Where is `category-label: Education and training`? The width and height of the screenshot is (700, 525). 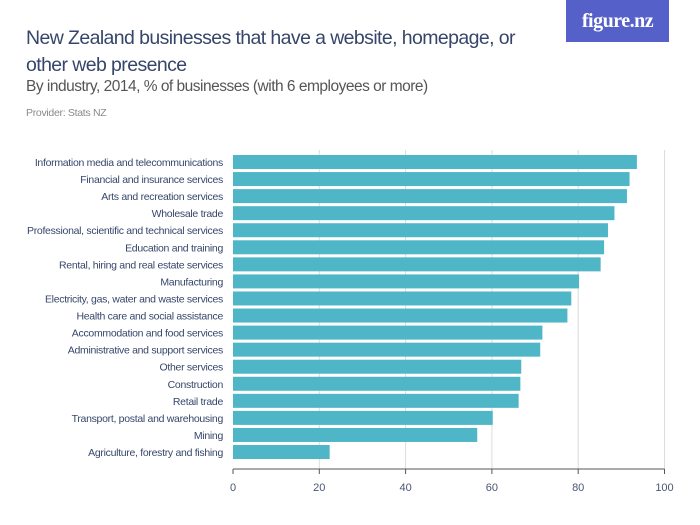 category-label: Education and training is located at coordinates (174, 248).